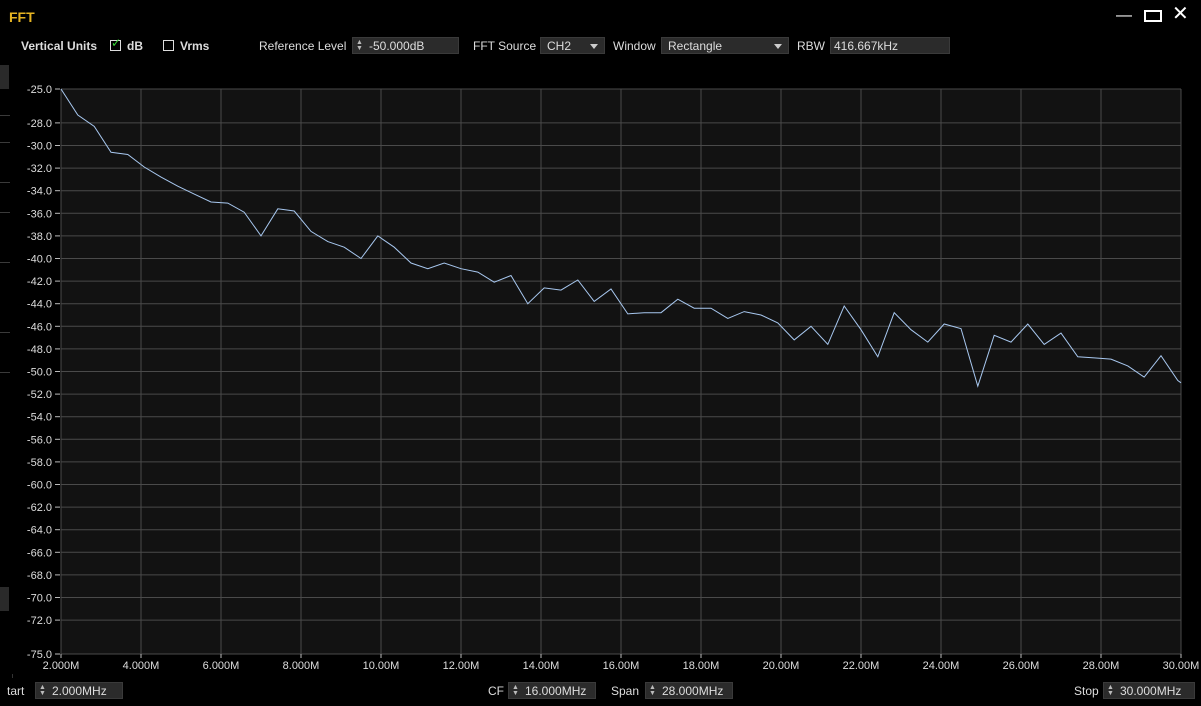 This screenshot has width=1201, height=706. What do you see at coordinates (781, 666) in the screenshot?
I see `x-tick-label: 20.00M` at bounding box center [781, 666].